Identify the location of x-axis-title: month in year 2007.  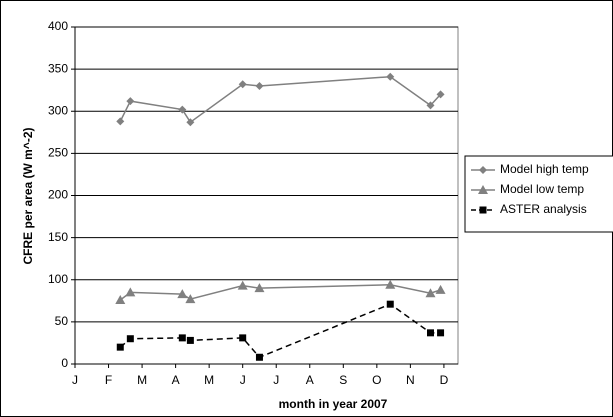
(333, 404).